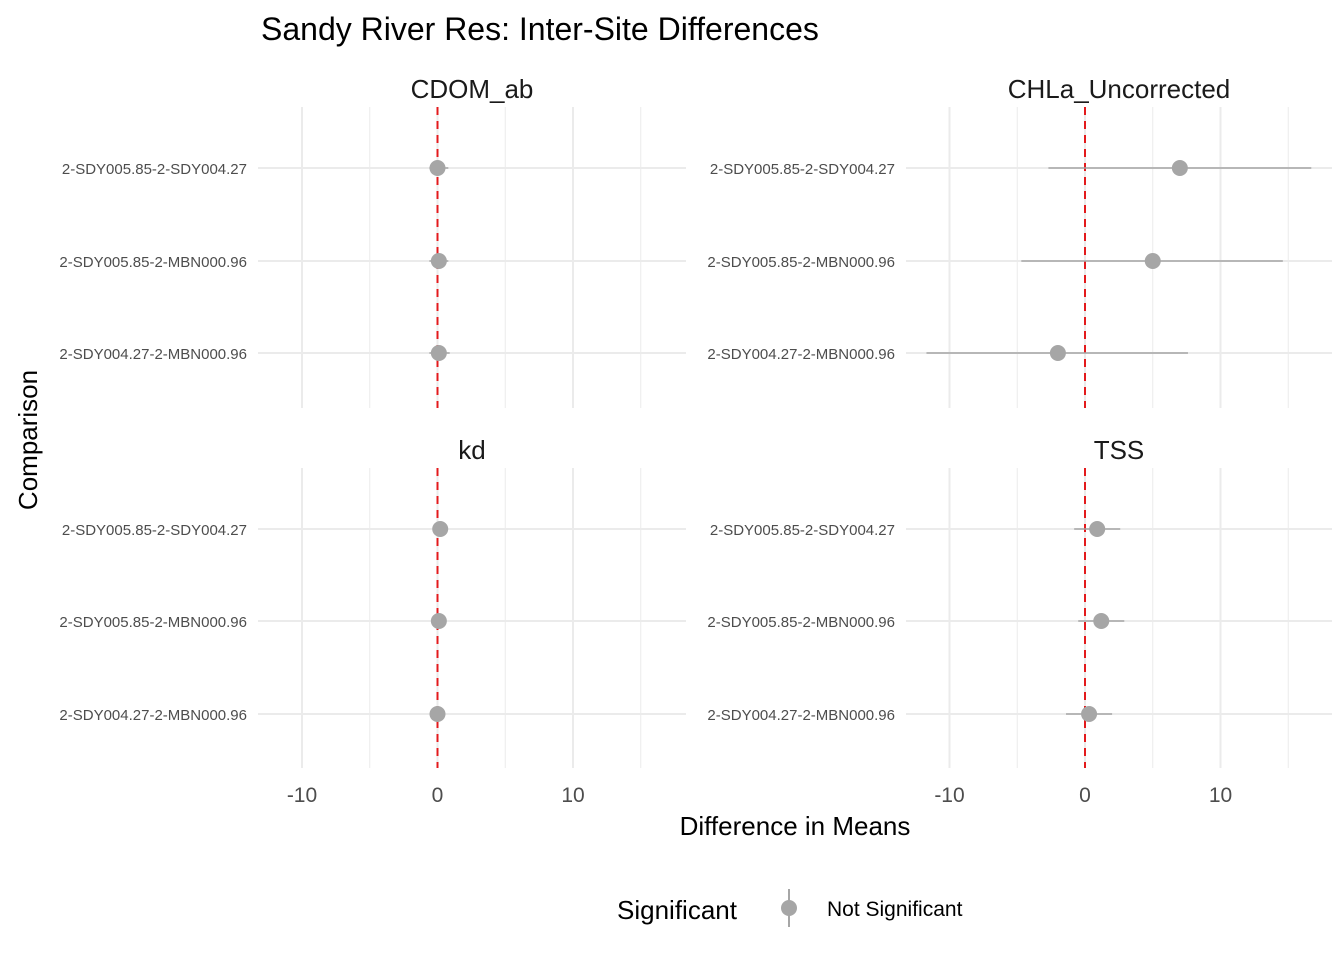 This screenshot has width=1344, height=965. I want to click on legend-key-point, so click(789, 908).